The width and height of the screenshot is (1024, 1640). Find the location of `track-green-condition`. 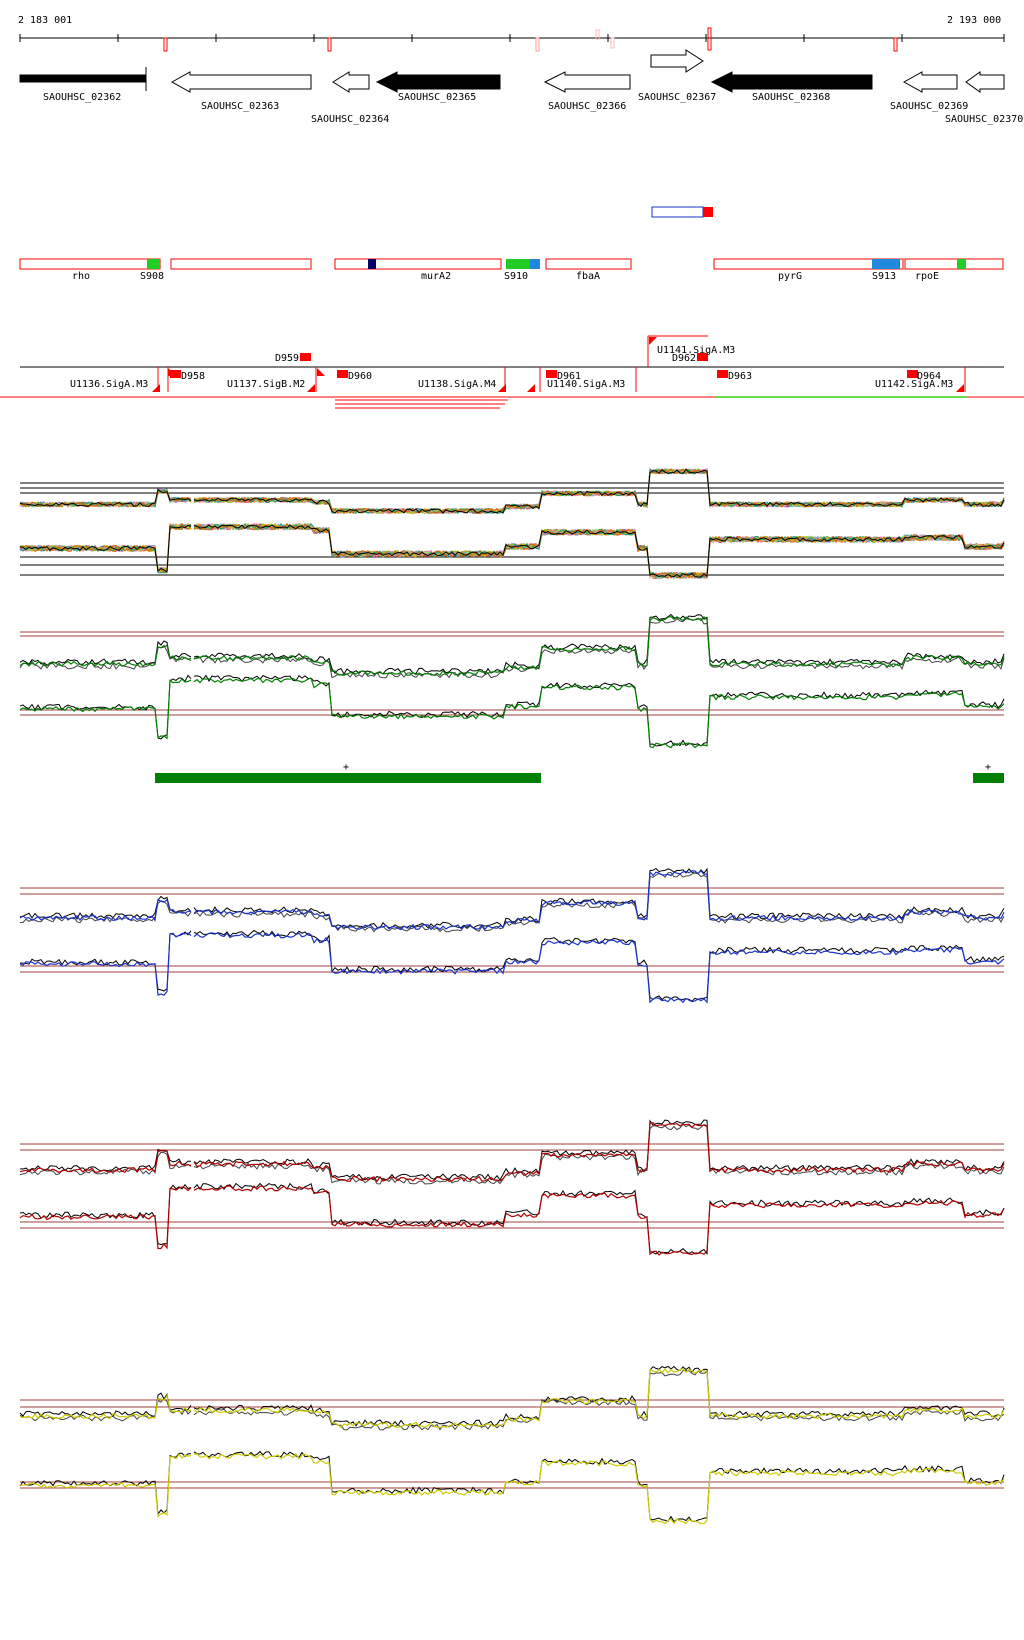

track-green-condition is located at coordinates (512, 681).